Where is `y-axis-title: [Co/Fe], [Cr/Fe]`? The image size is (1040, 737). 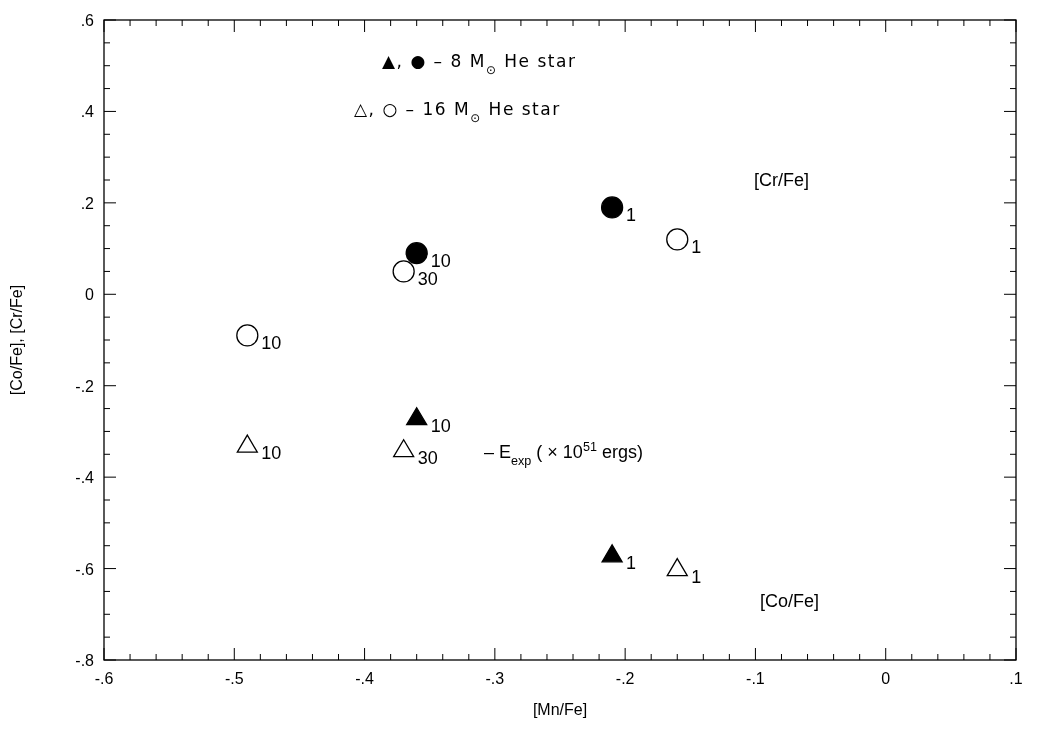 y-axis-title: [Co/Fe], [Cr/Fe] is located at coordinates (16, 340).